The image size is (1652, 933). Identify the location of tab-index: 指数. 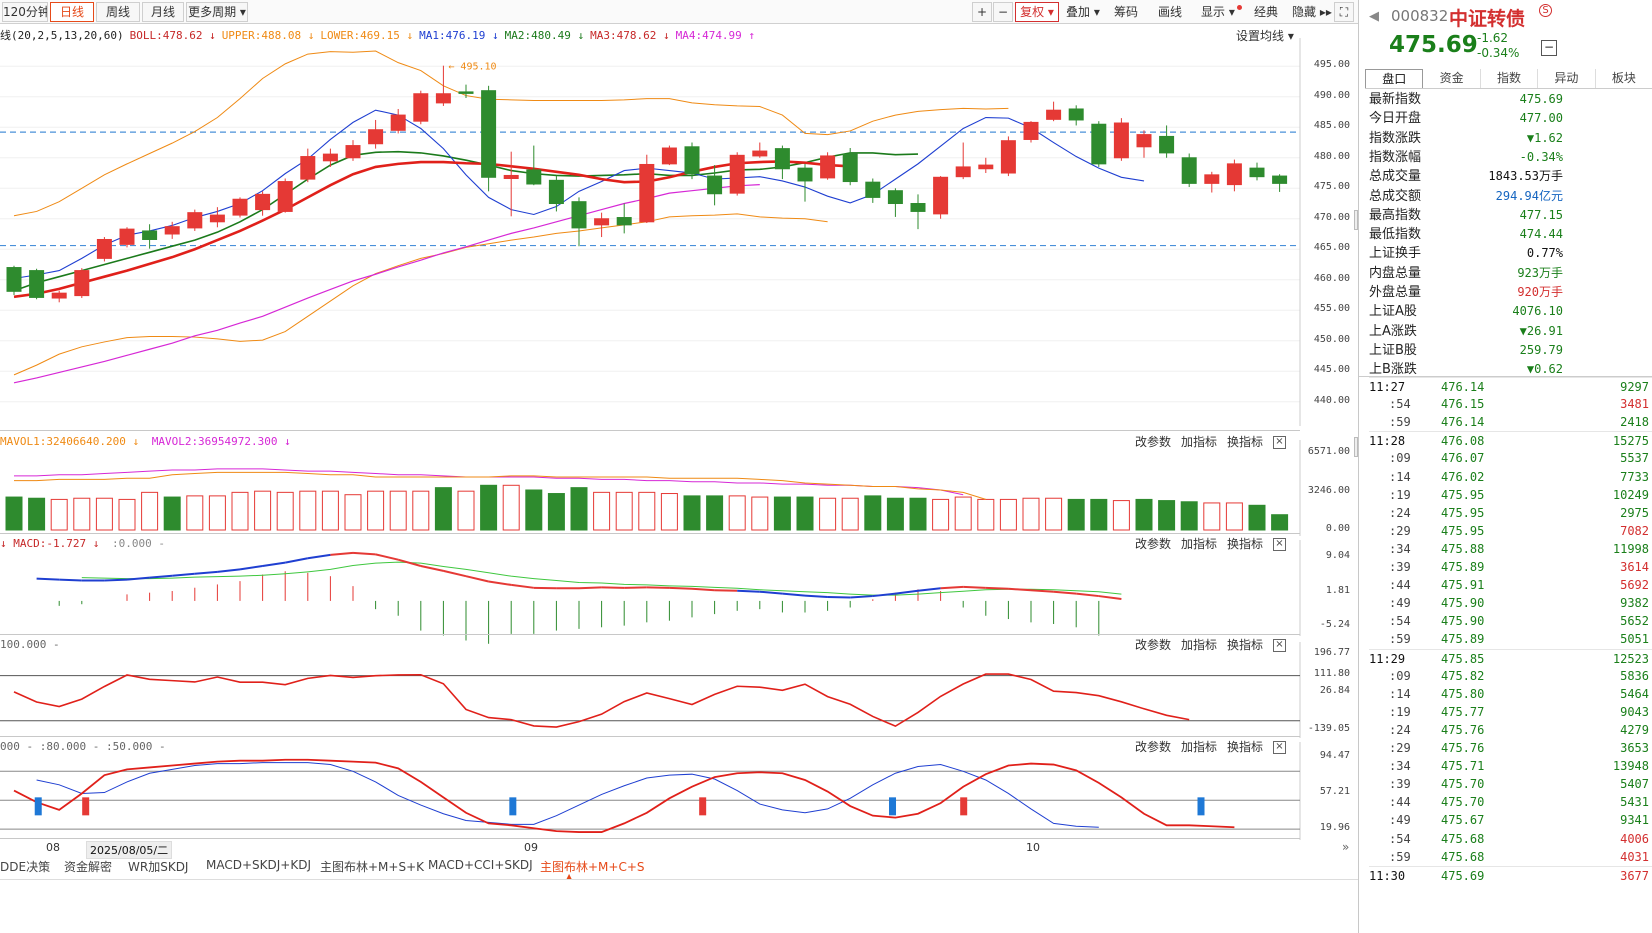
(1510, 78).